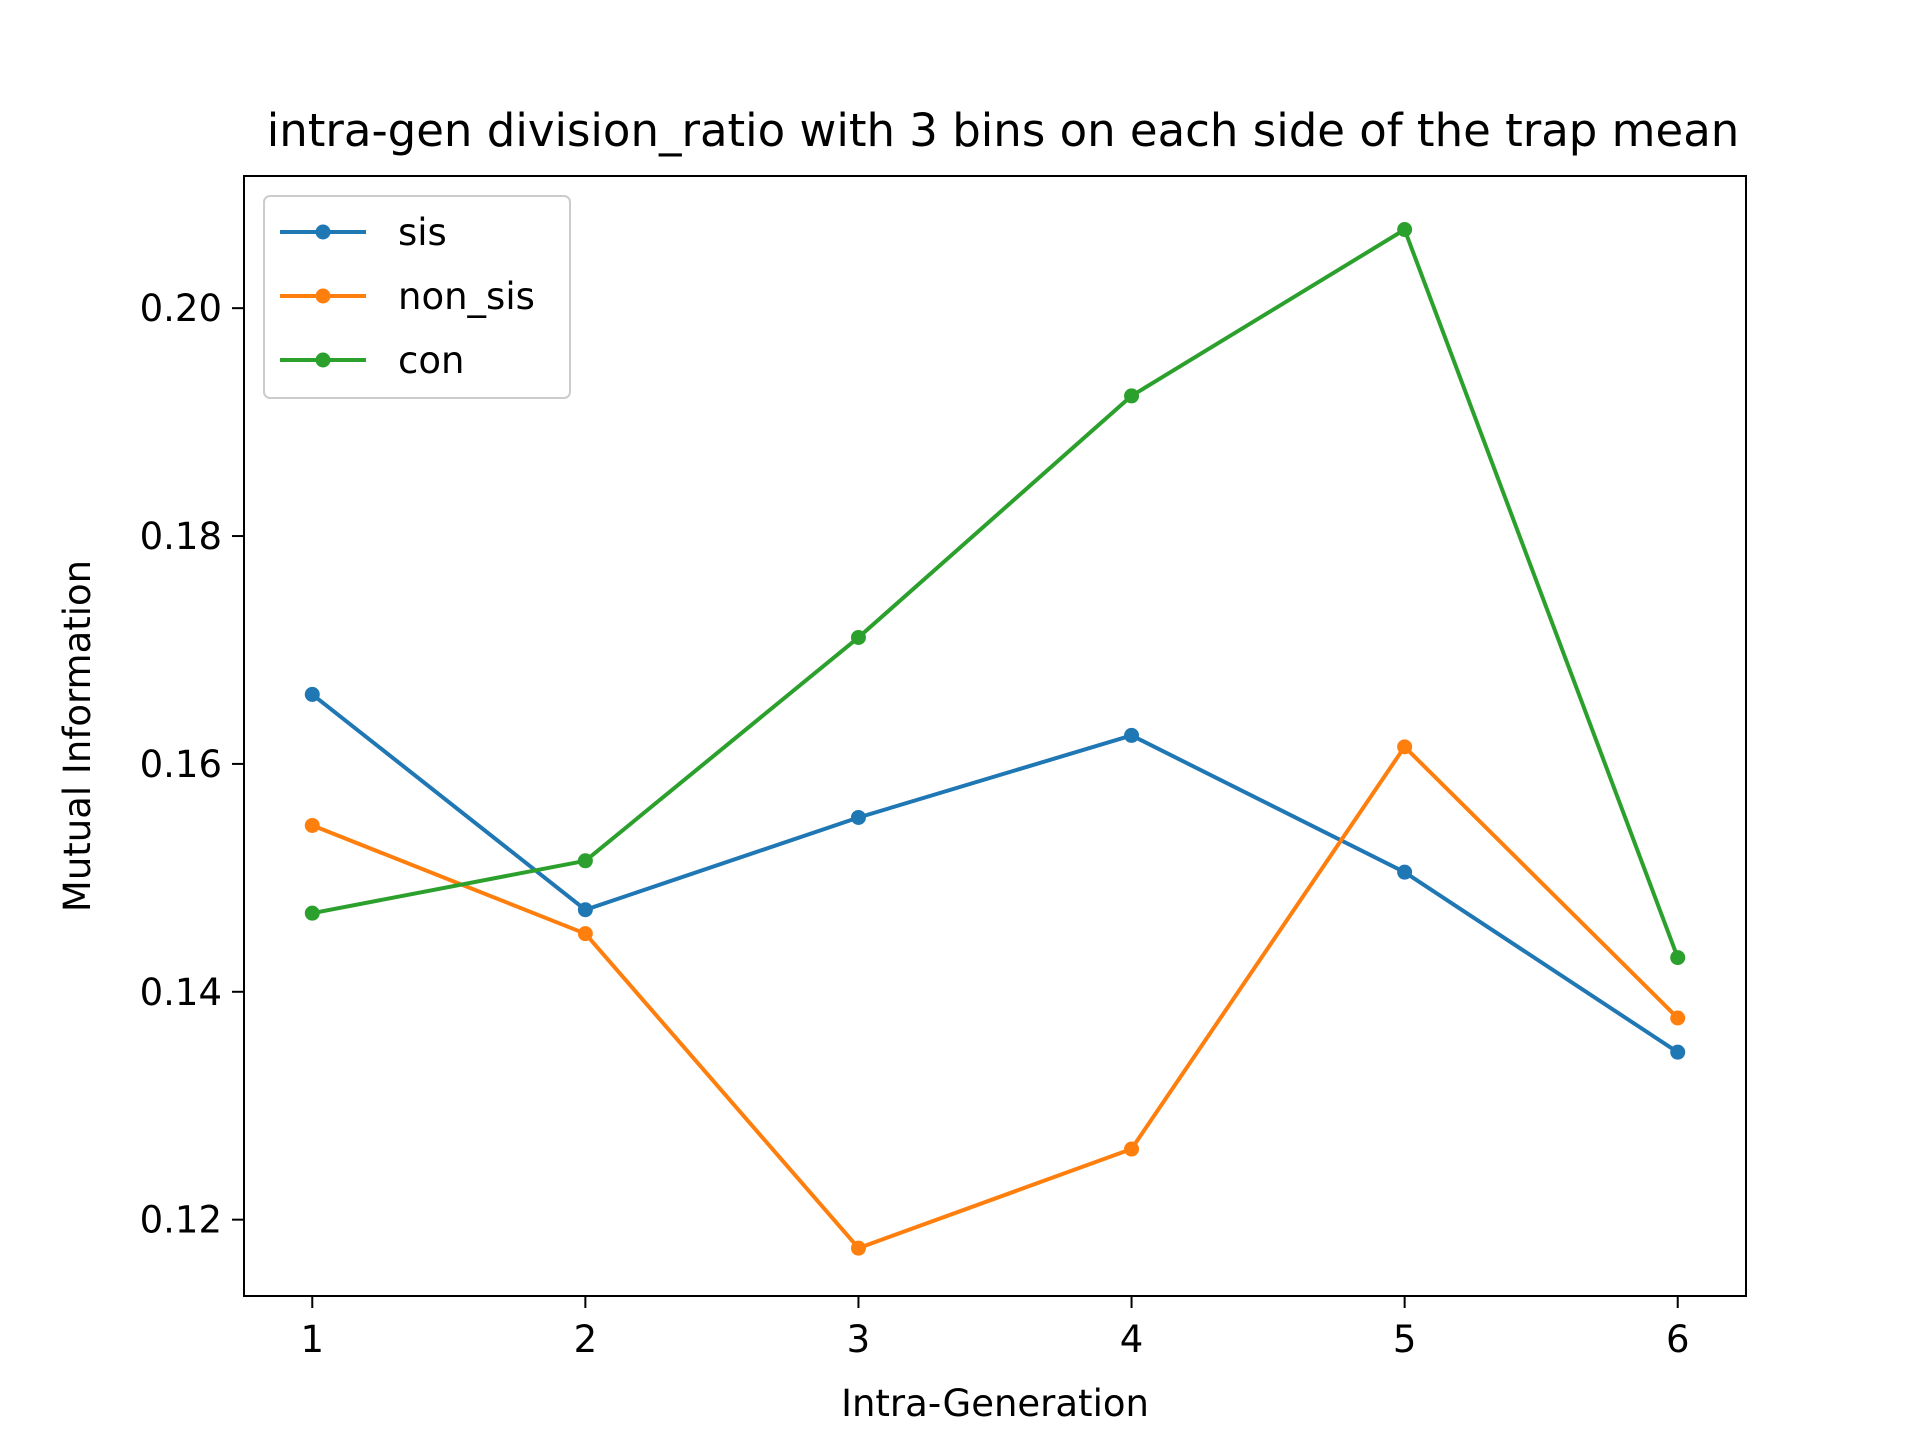 Image resolution: width=1920 pixels, height=1440 pixels. What do you see at coordinates (323, 232) in the screenshot?
I see `legend-marker-sis` at bounding box center [323, 232].